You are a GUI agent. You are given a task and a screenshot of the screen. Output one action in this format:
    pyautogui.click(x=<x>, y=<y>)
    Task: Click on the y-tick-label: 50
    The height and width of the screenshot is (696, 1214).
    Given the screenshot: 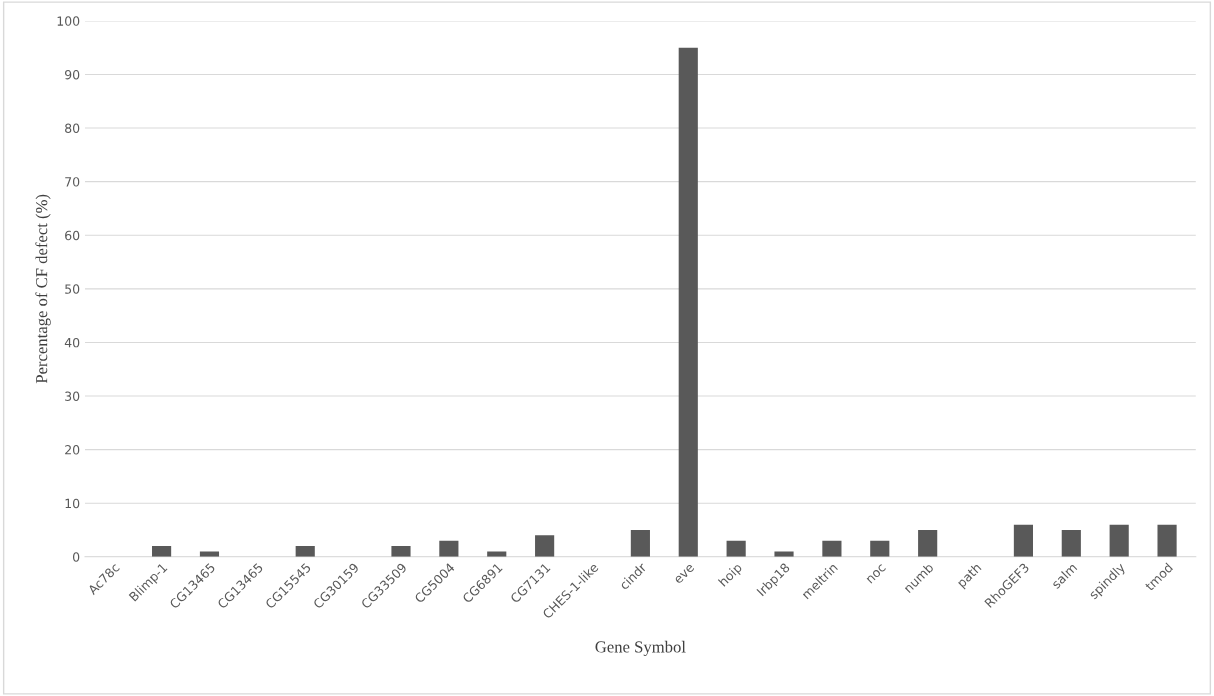 What is the action you would take?
    pyautogui.click(x=72, y=289)
    